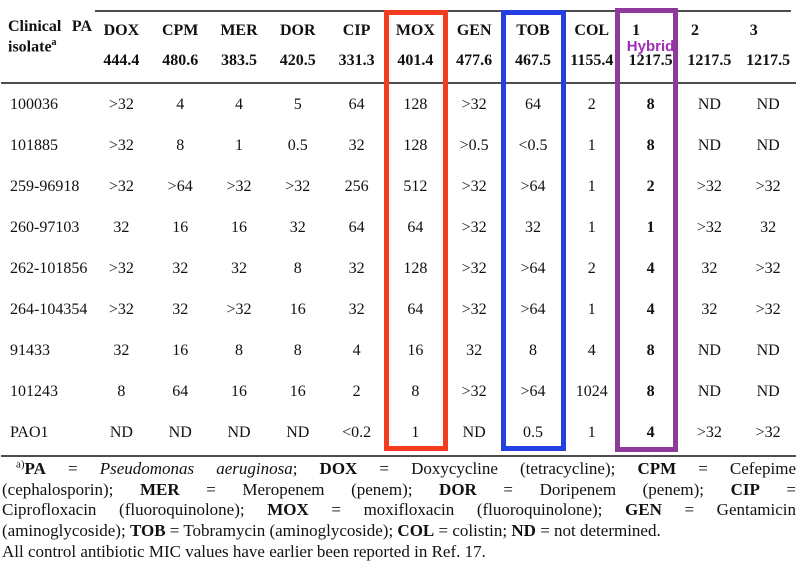  What do you see at coordinates (416, 531) in the screenshot?
I see `footnote-segment: COL` at bounding box center [416, 531].